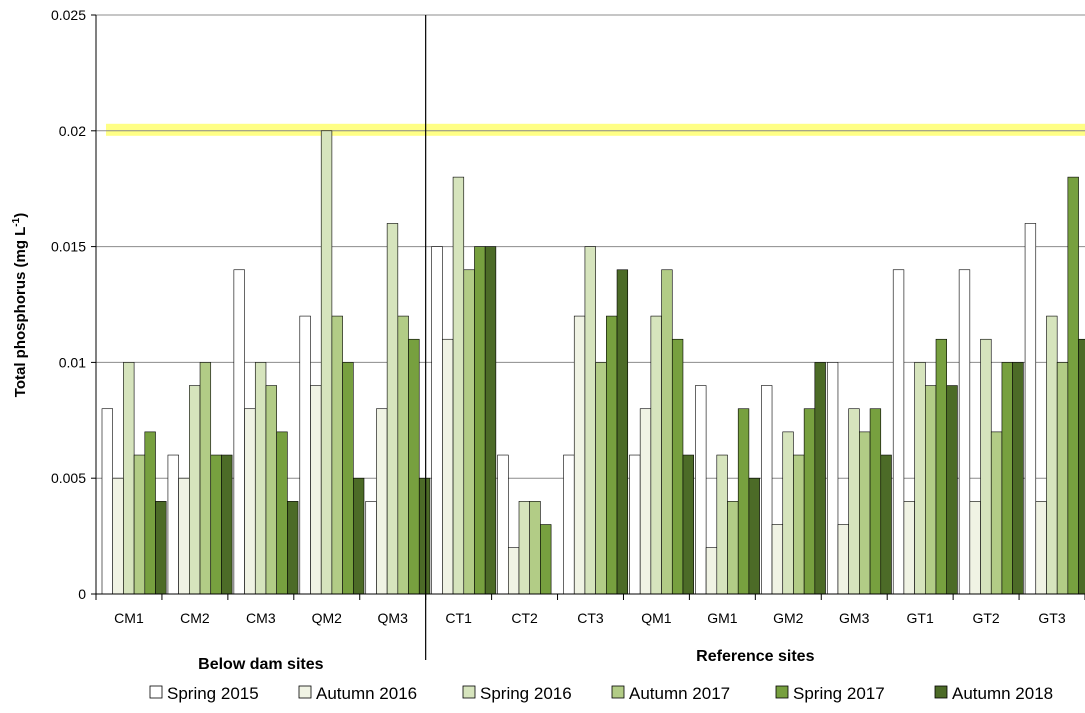 This screenshot has height=713, width=1085. I want to click on x-tick-label: CM1, so click(129, 618).